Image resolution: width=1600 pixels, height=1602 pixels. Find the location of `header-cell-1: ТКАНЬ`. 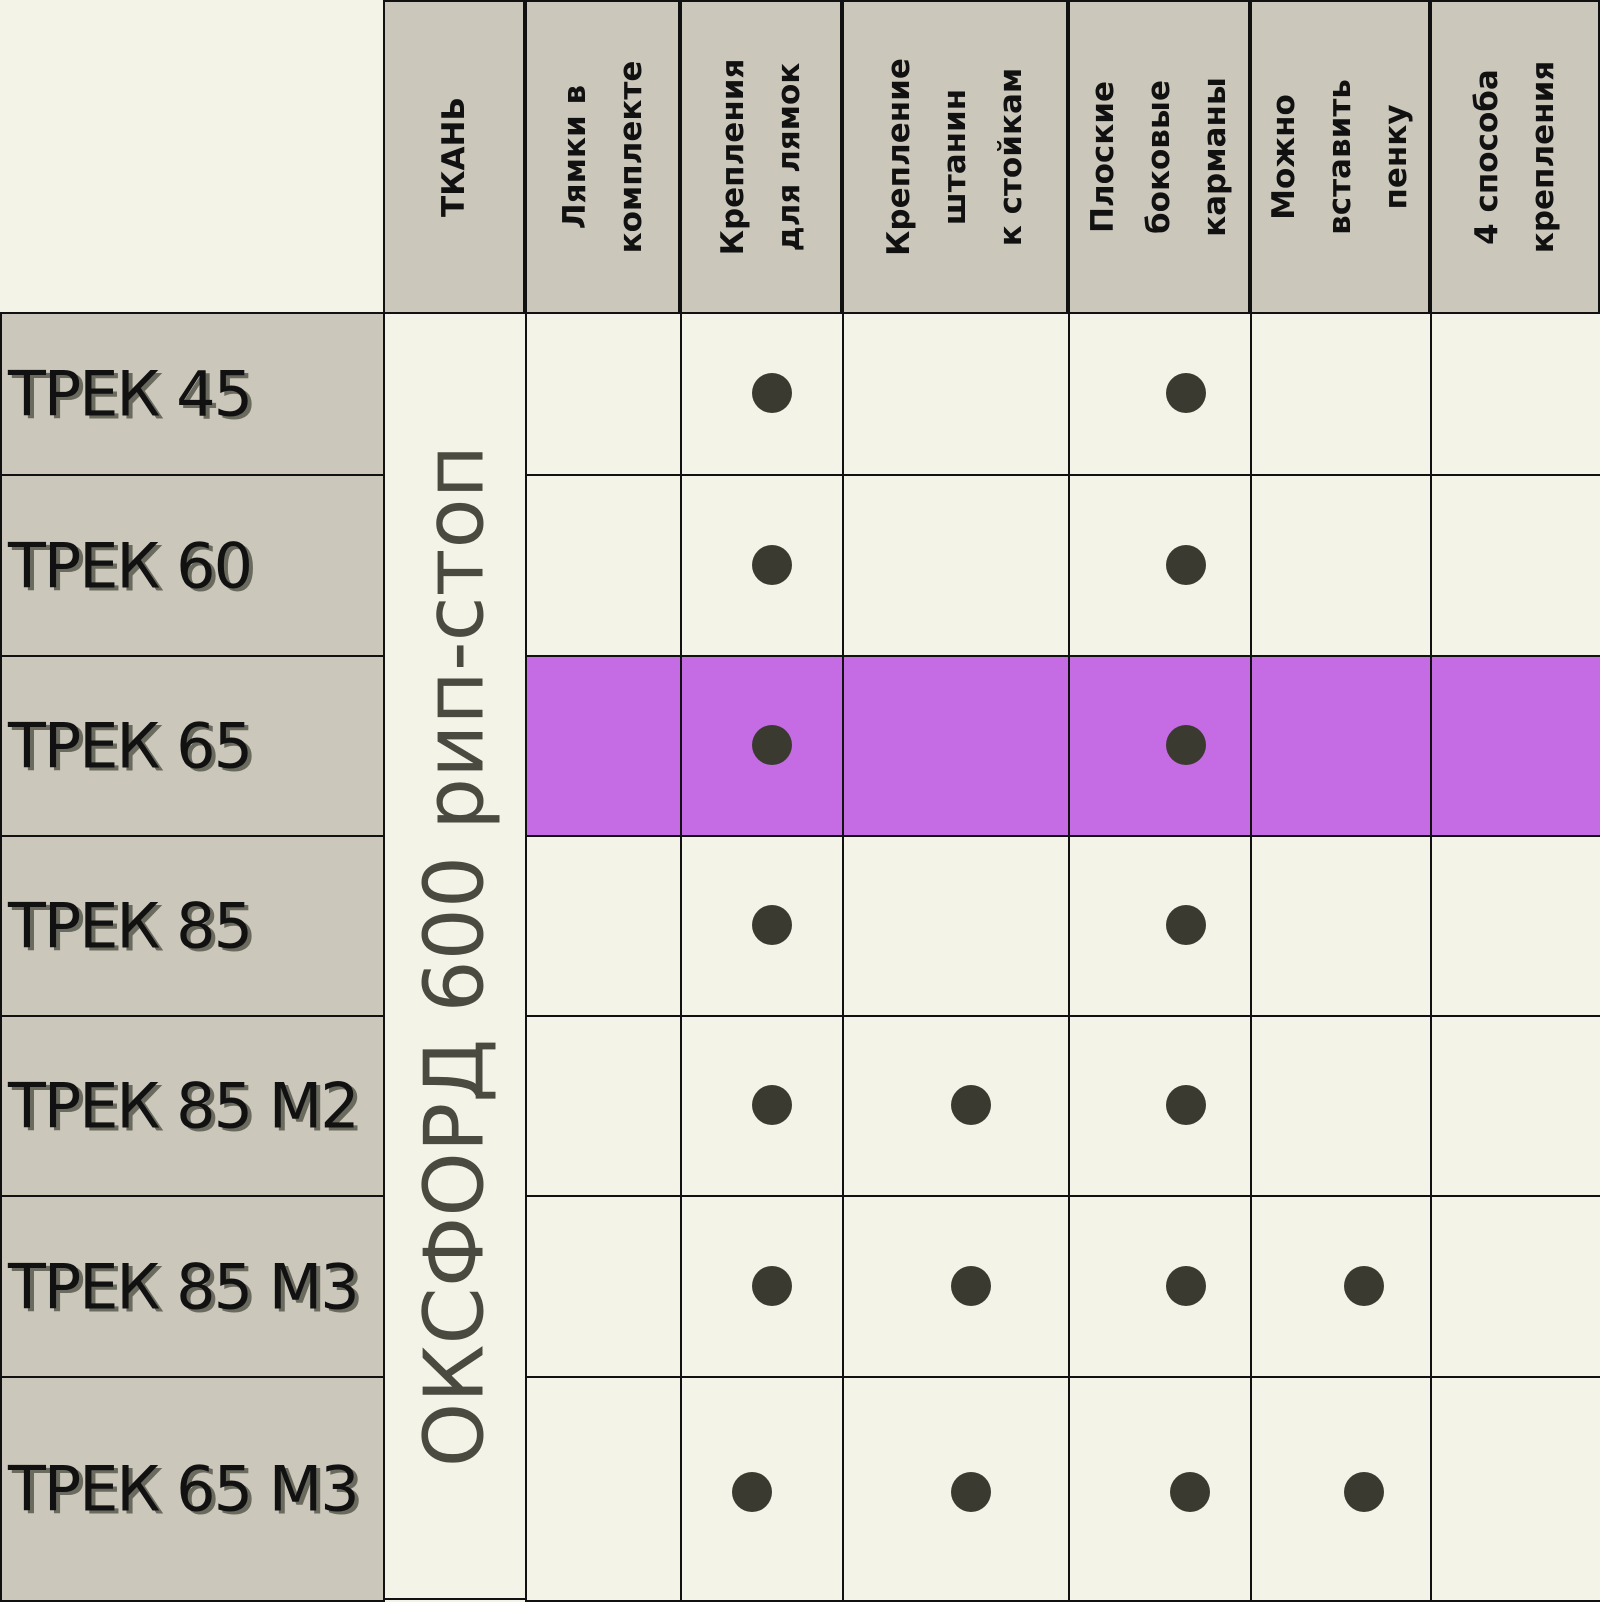

header-cell-1: ТКАНЬ is located at coordinates (454, 157).